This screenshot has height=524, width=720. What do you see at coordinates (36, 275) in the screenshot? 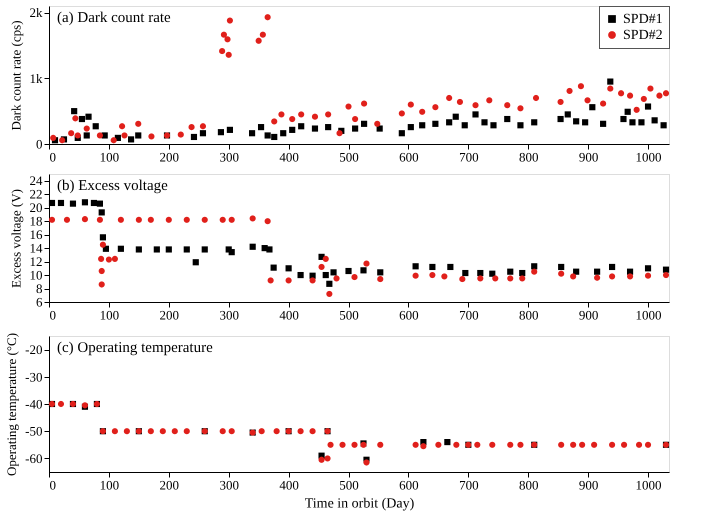
I see `y-tick-label: 10` at bounding box center [36, 275].